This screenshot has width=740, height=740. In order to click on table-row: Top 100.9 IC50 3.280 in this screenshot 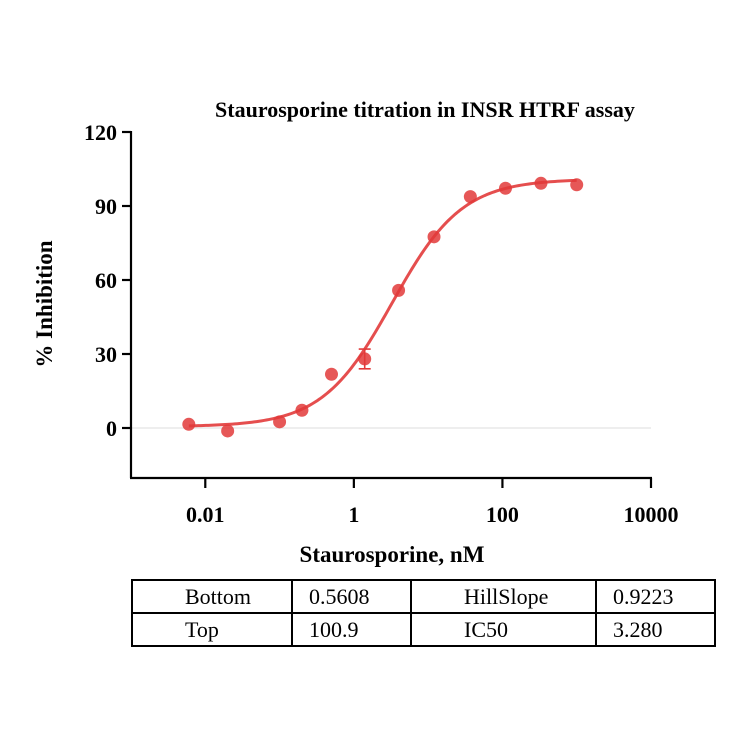, I will do `click(423, 629)`.